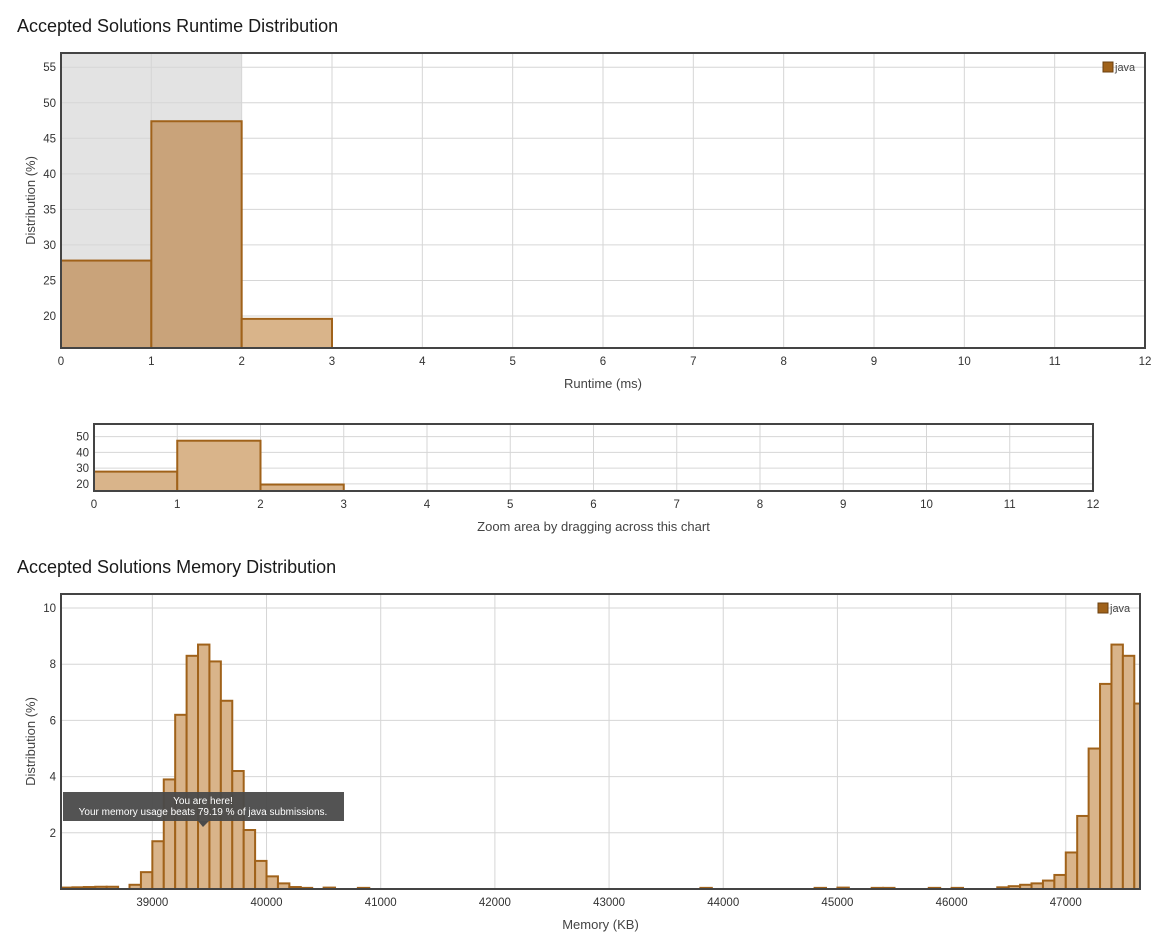 This screenshot has width=1176, height=949. I want to click on memory-x-tick-label: 39000, so click(152, 903).